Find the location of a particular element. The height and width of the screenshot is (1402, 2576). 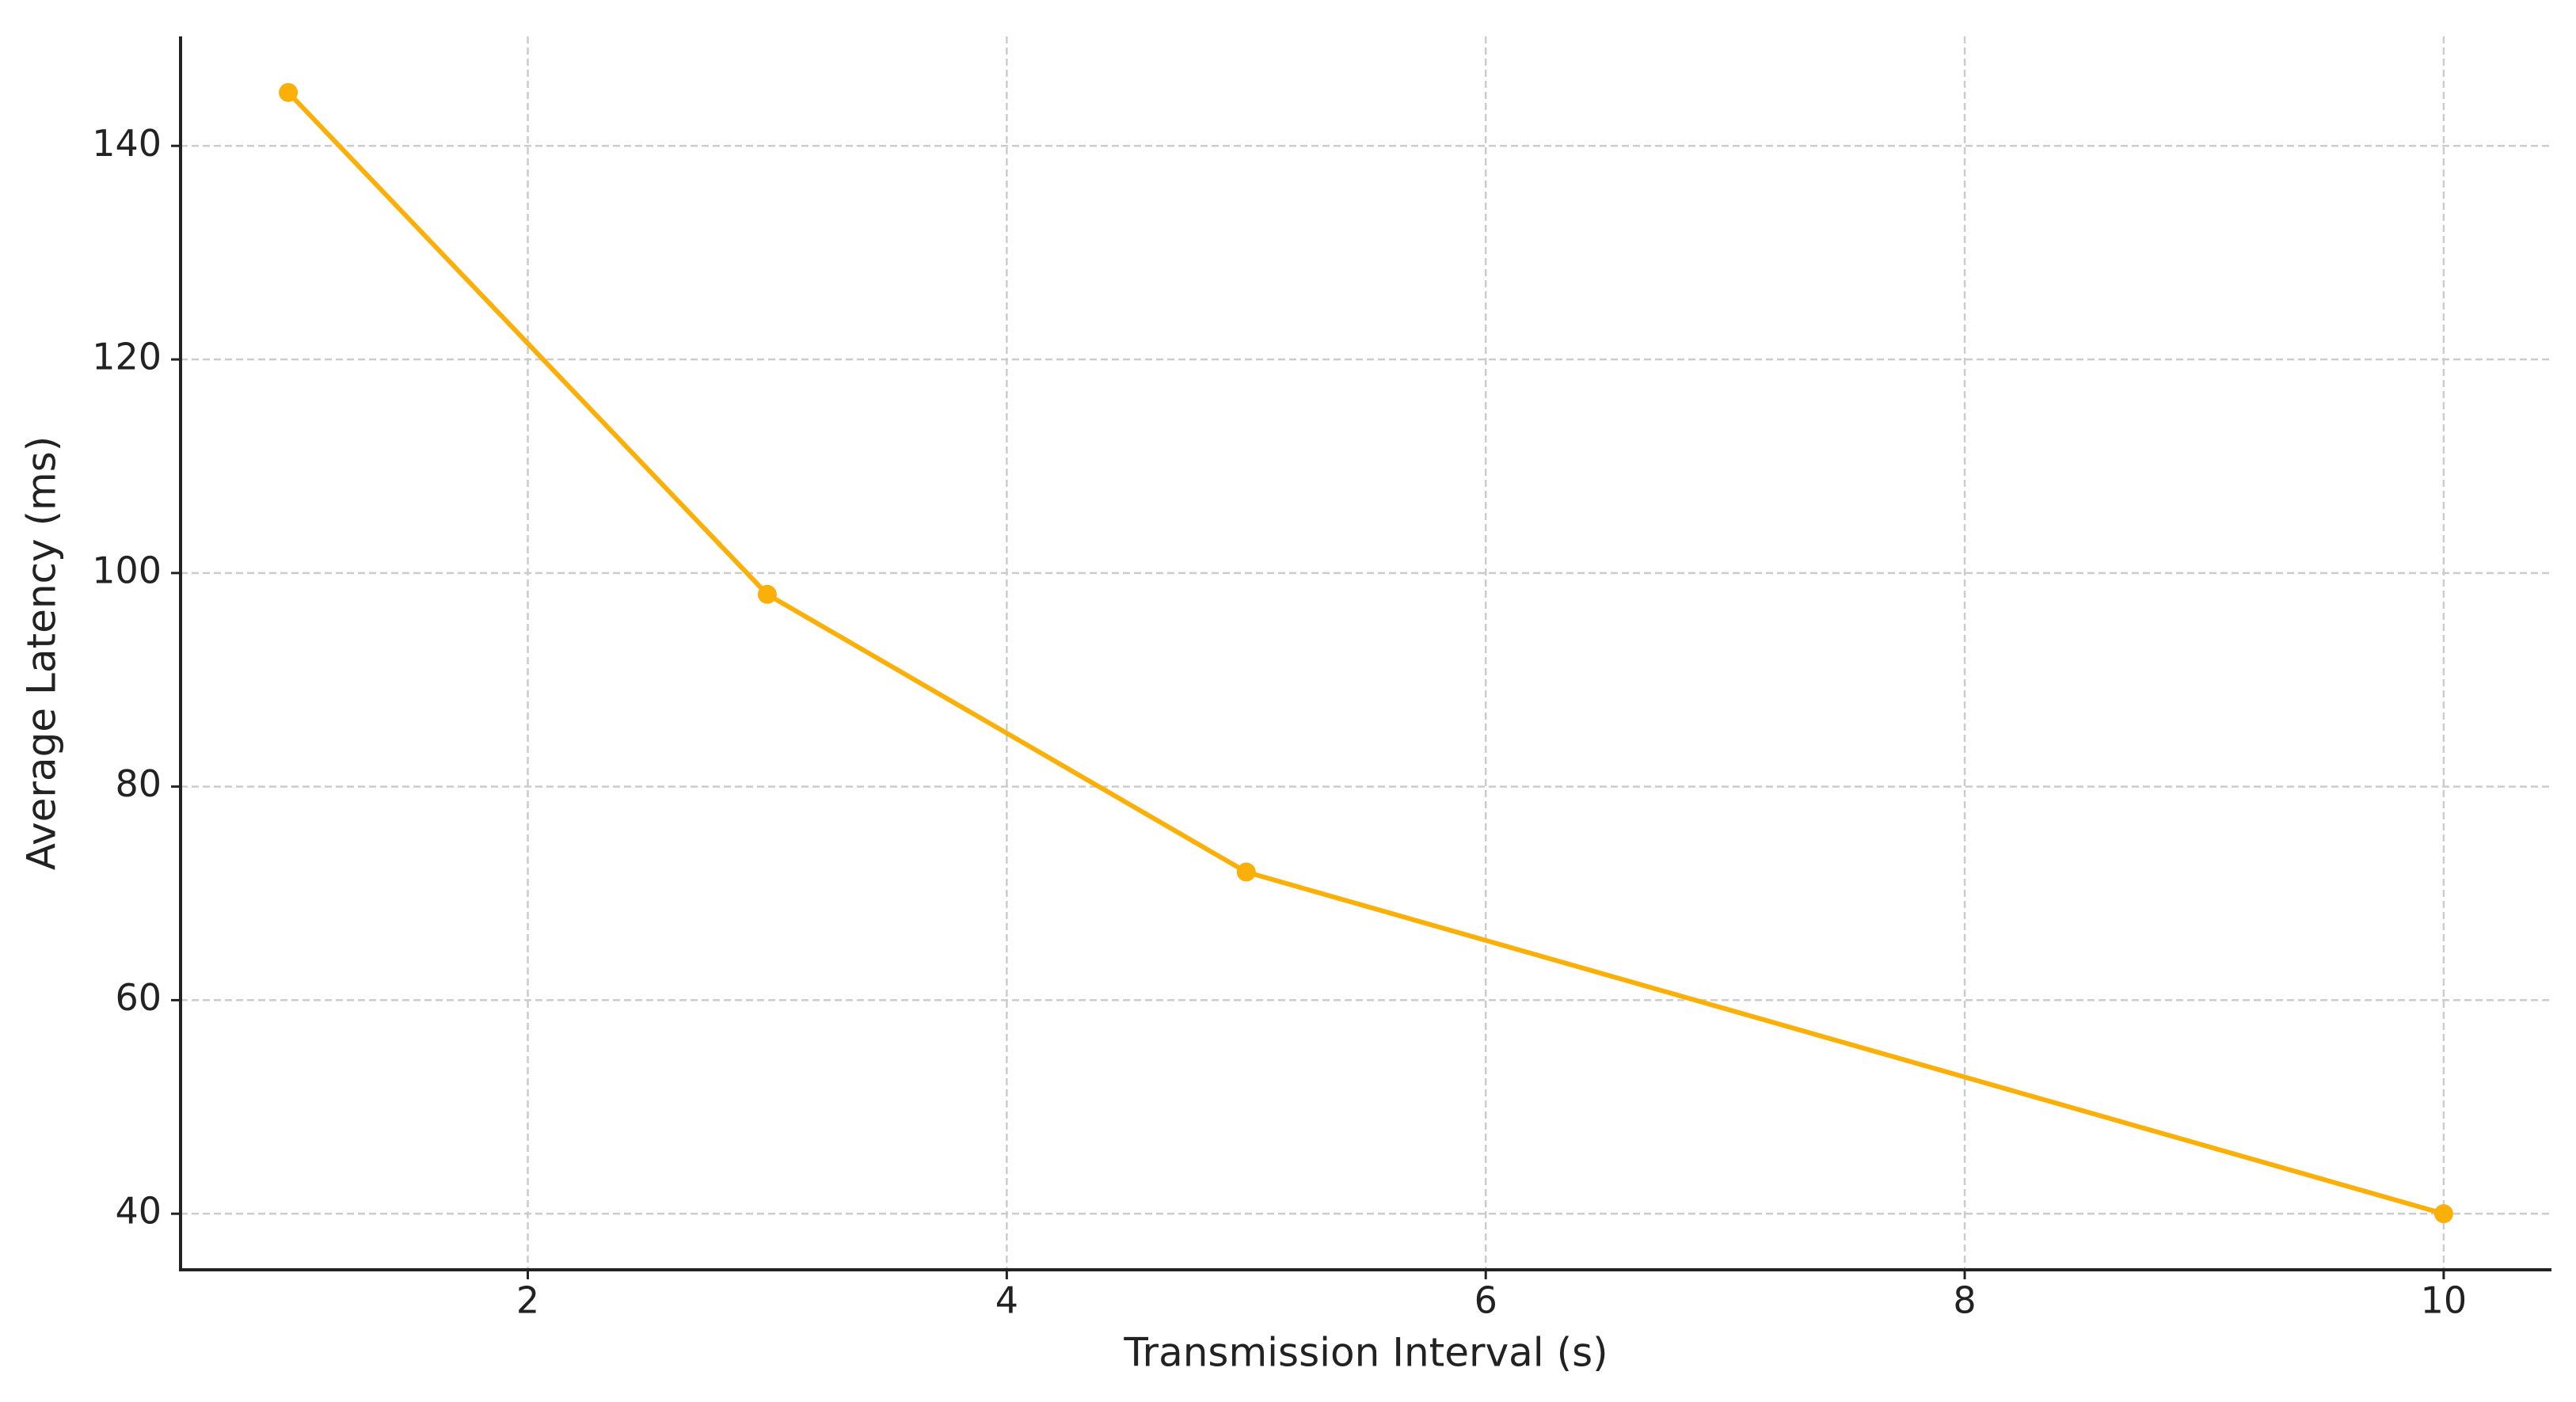

x-tick-label: 8 is located at coordinates (1964, 1300).